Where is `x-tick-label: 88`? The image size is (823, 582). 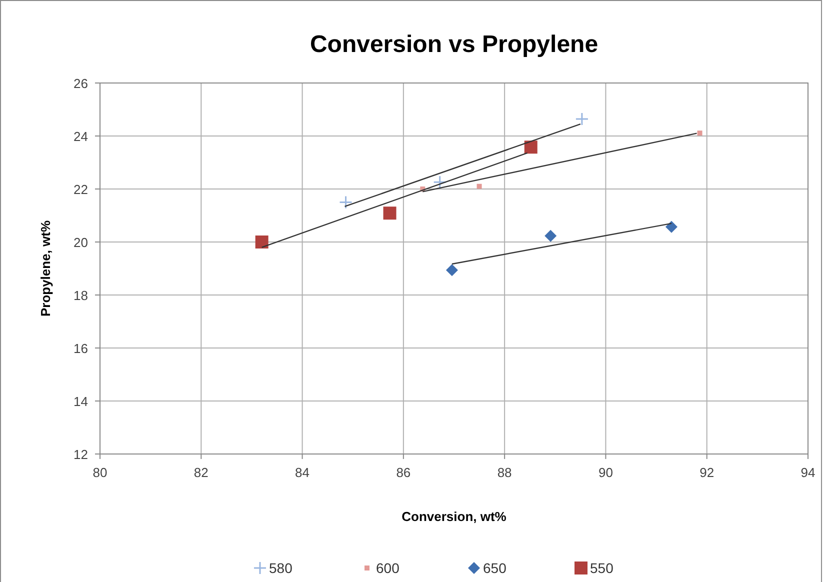
x-tick-label: 88 is located at coordinates (504, 472).